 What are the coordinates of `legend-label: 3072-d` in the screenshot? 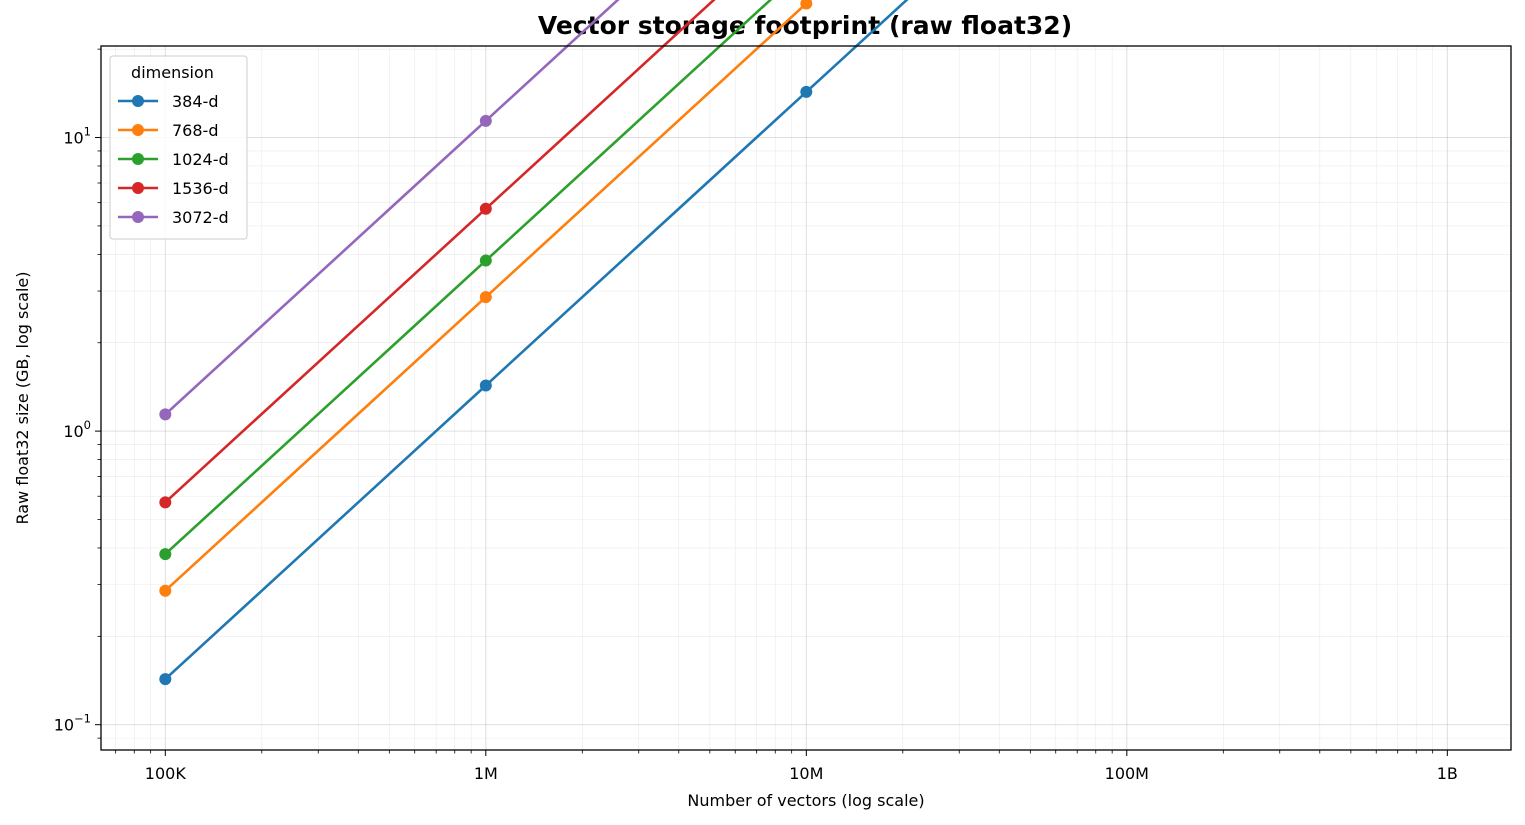 It's located at (200, 217).